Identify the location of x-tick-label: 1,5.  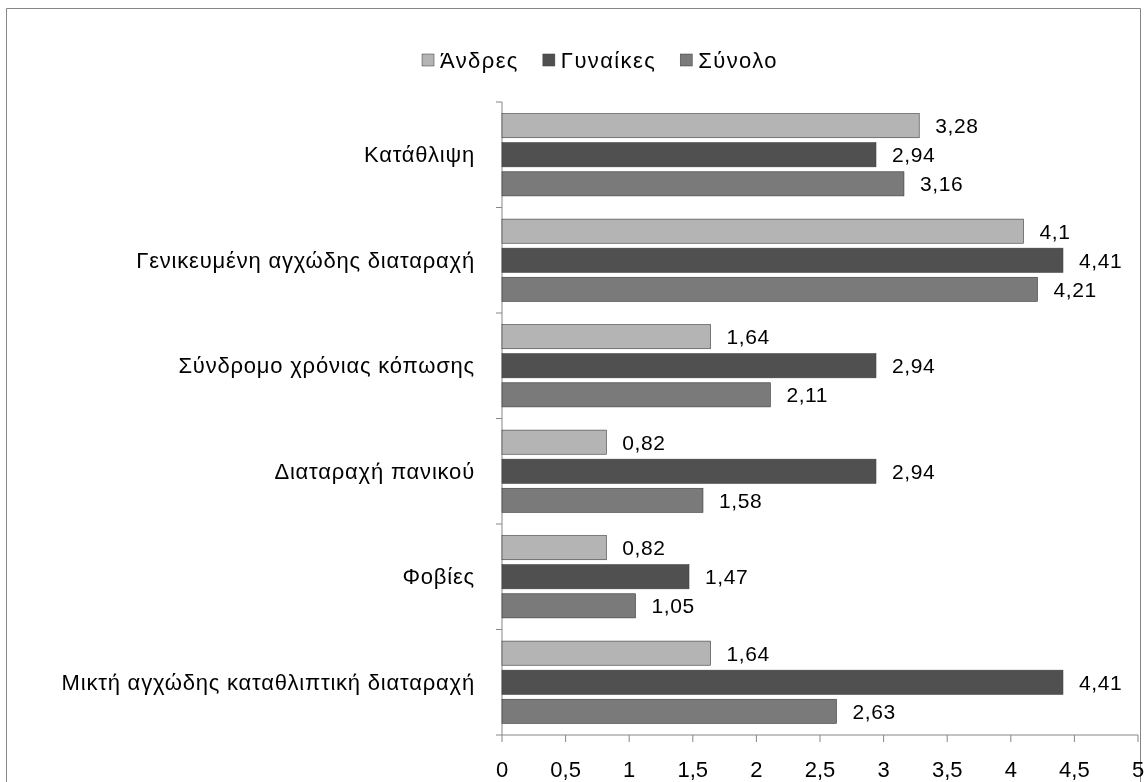
(693, 769).